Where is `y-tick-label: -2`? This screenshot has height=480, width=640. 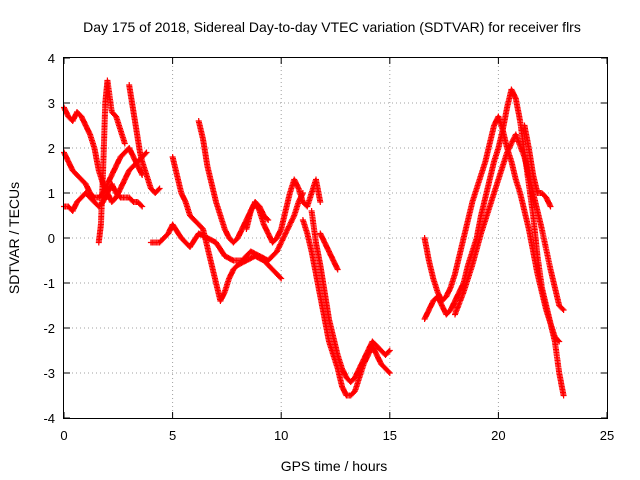
y-tick-label: -2 is located at coordinates (49, 328).